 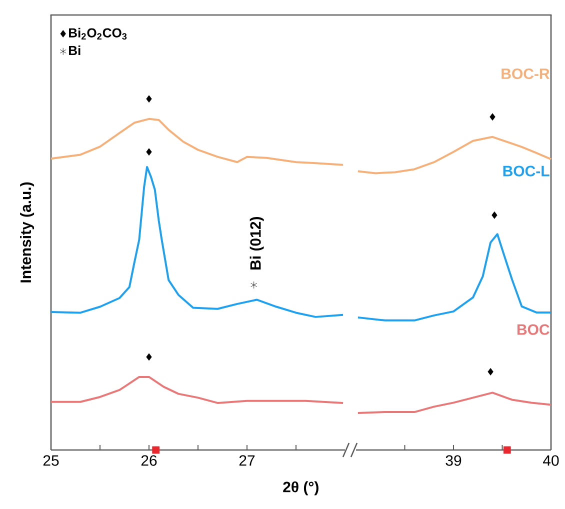 What do you see at coordinates (98, 34) in the screenshot?
I see `legend-label: Bi$_{2}$O$_{2}$CO$_{3}$` at bounding box center [98, 34].